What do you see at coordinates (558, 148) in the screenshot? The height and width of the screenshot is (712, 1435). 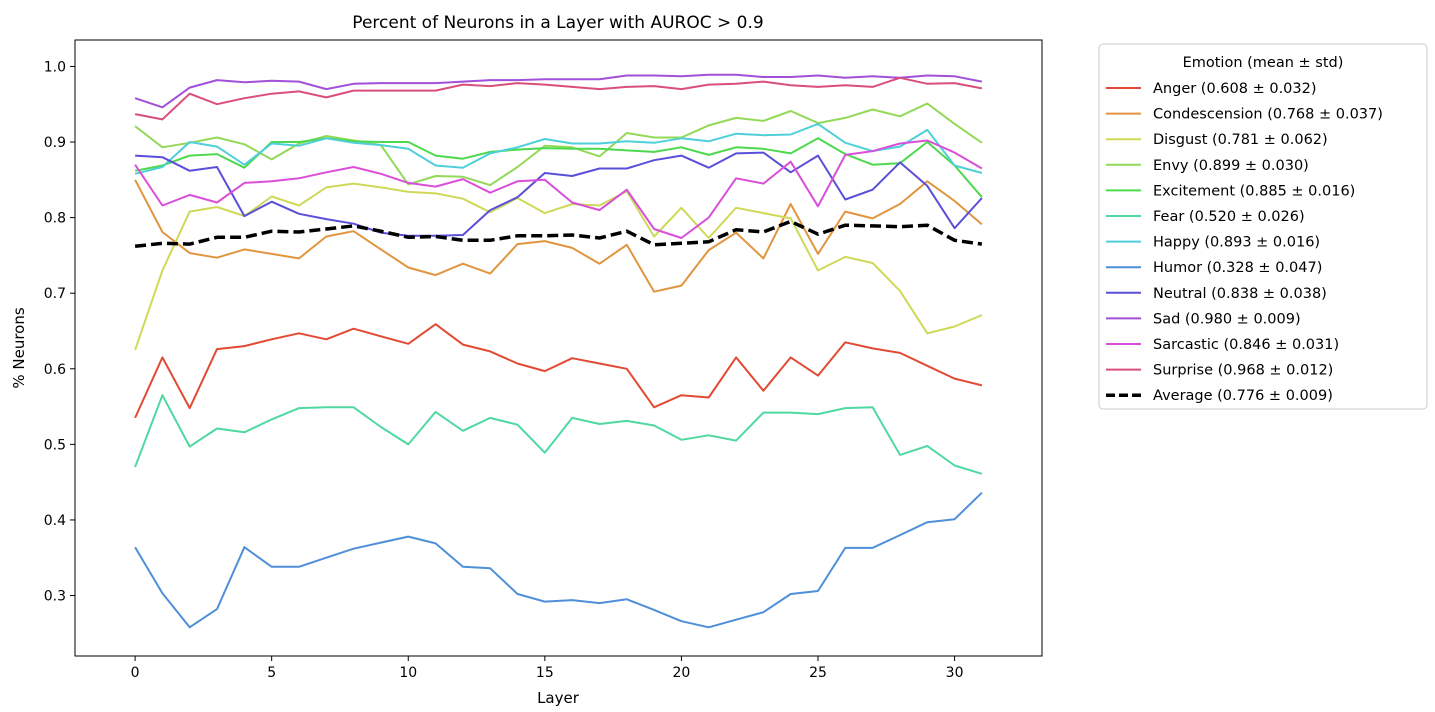 I see `series-line-happy` at bounding box center [558, 148].